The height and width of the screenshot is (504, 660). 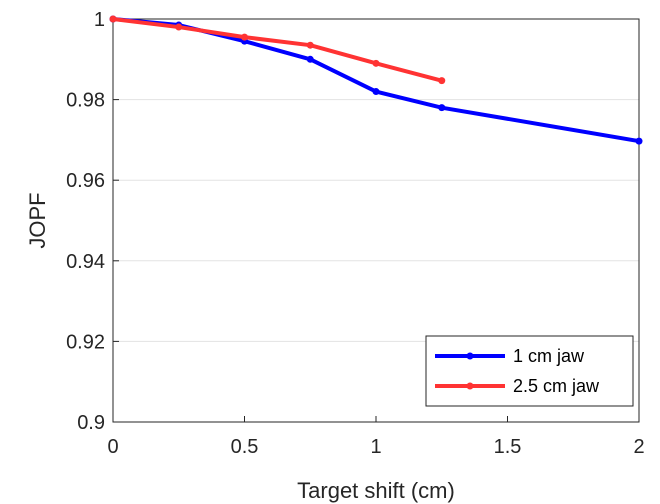 What do you see at coordinates (85, 181) in the screenshot?
I see `y-tick-label: 0.96` at bounding box center [85, 181].